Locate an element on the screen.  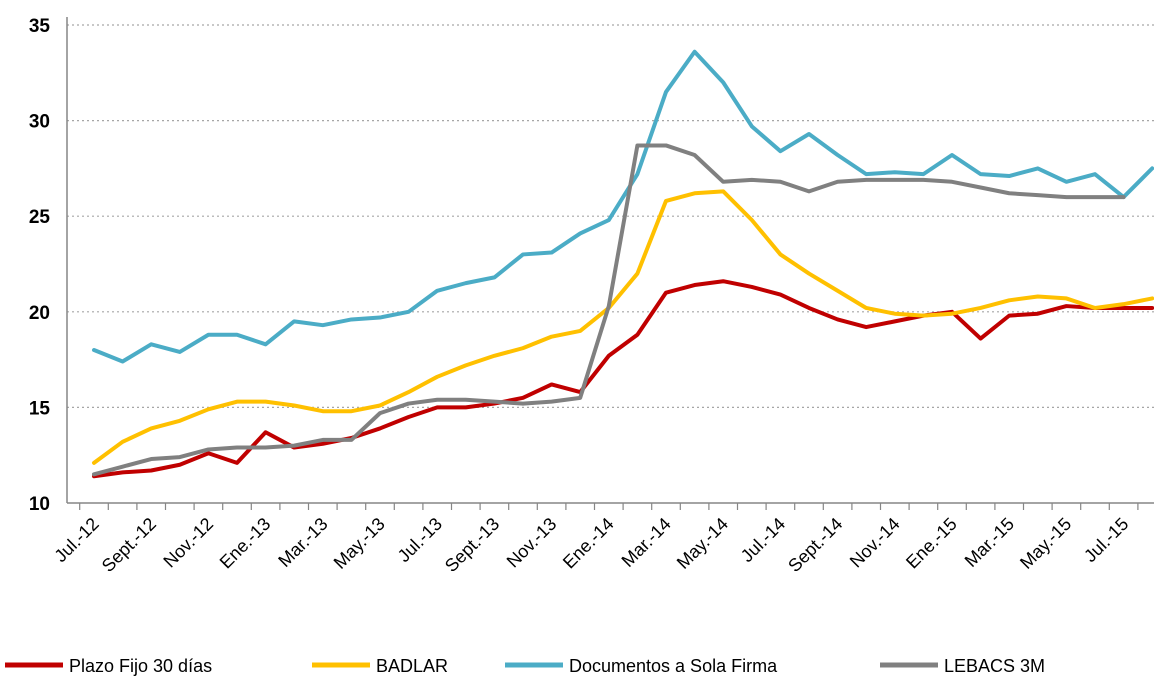
x-tick-label: May.-13 is located at coordinates (359, 543).